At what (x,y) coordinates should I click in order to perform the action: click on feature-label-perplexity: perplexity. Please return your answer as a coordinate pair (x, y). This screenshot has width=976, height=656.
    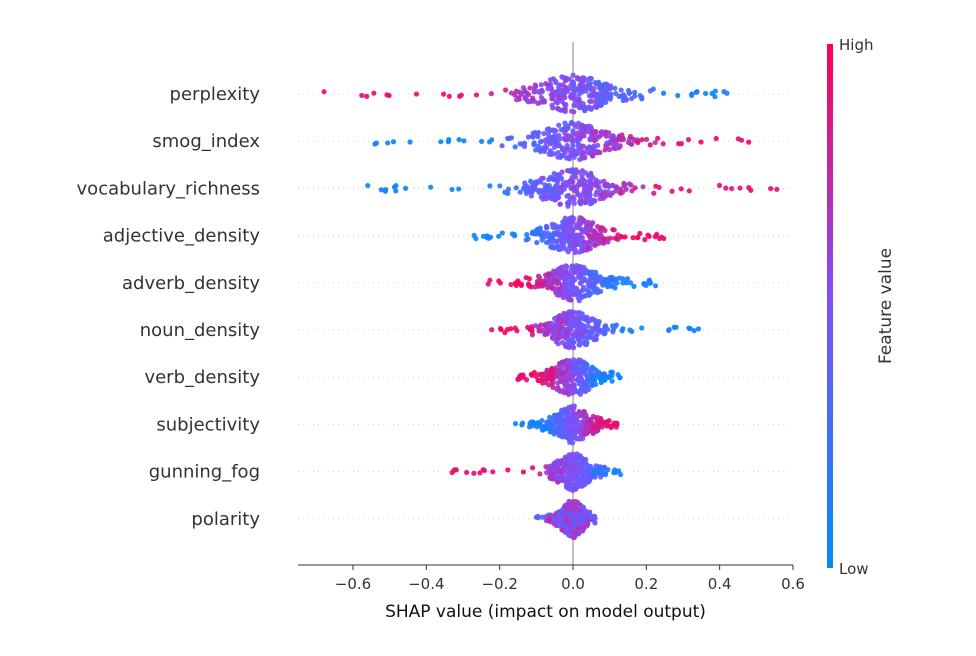
    Looking at the image, I should click on (215, 94).